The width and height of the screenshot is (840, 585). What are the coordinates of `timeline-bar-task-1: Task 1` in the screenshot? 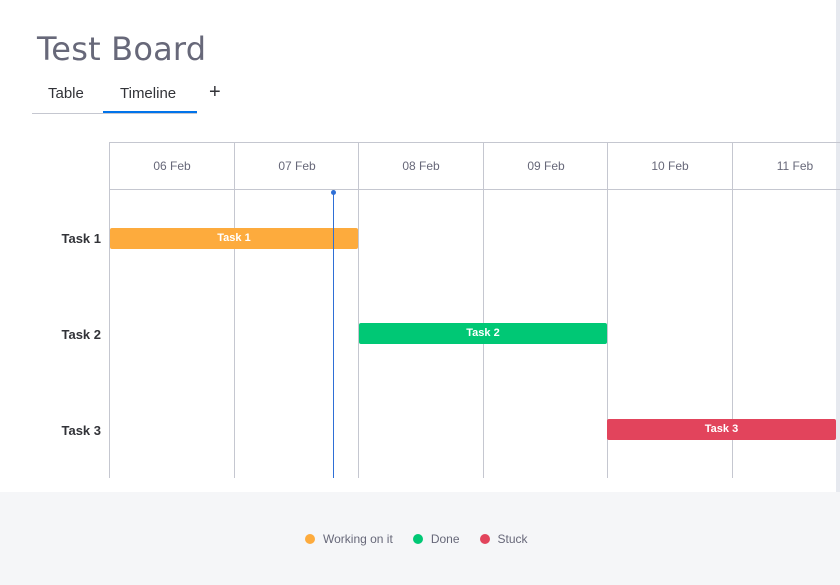 It's located at (234, 238).